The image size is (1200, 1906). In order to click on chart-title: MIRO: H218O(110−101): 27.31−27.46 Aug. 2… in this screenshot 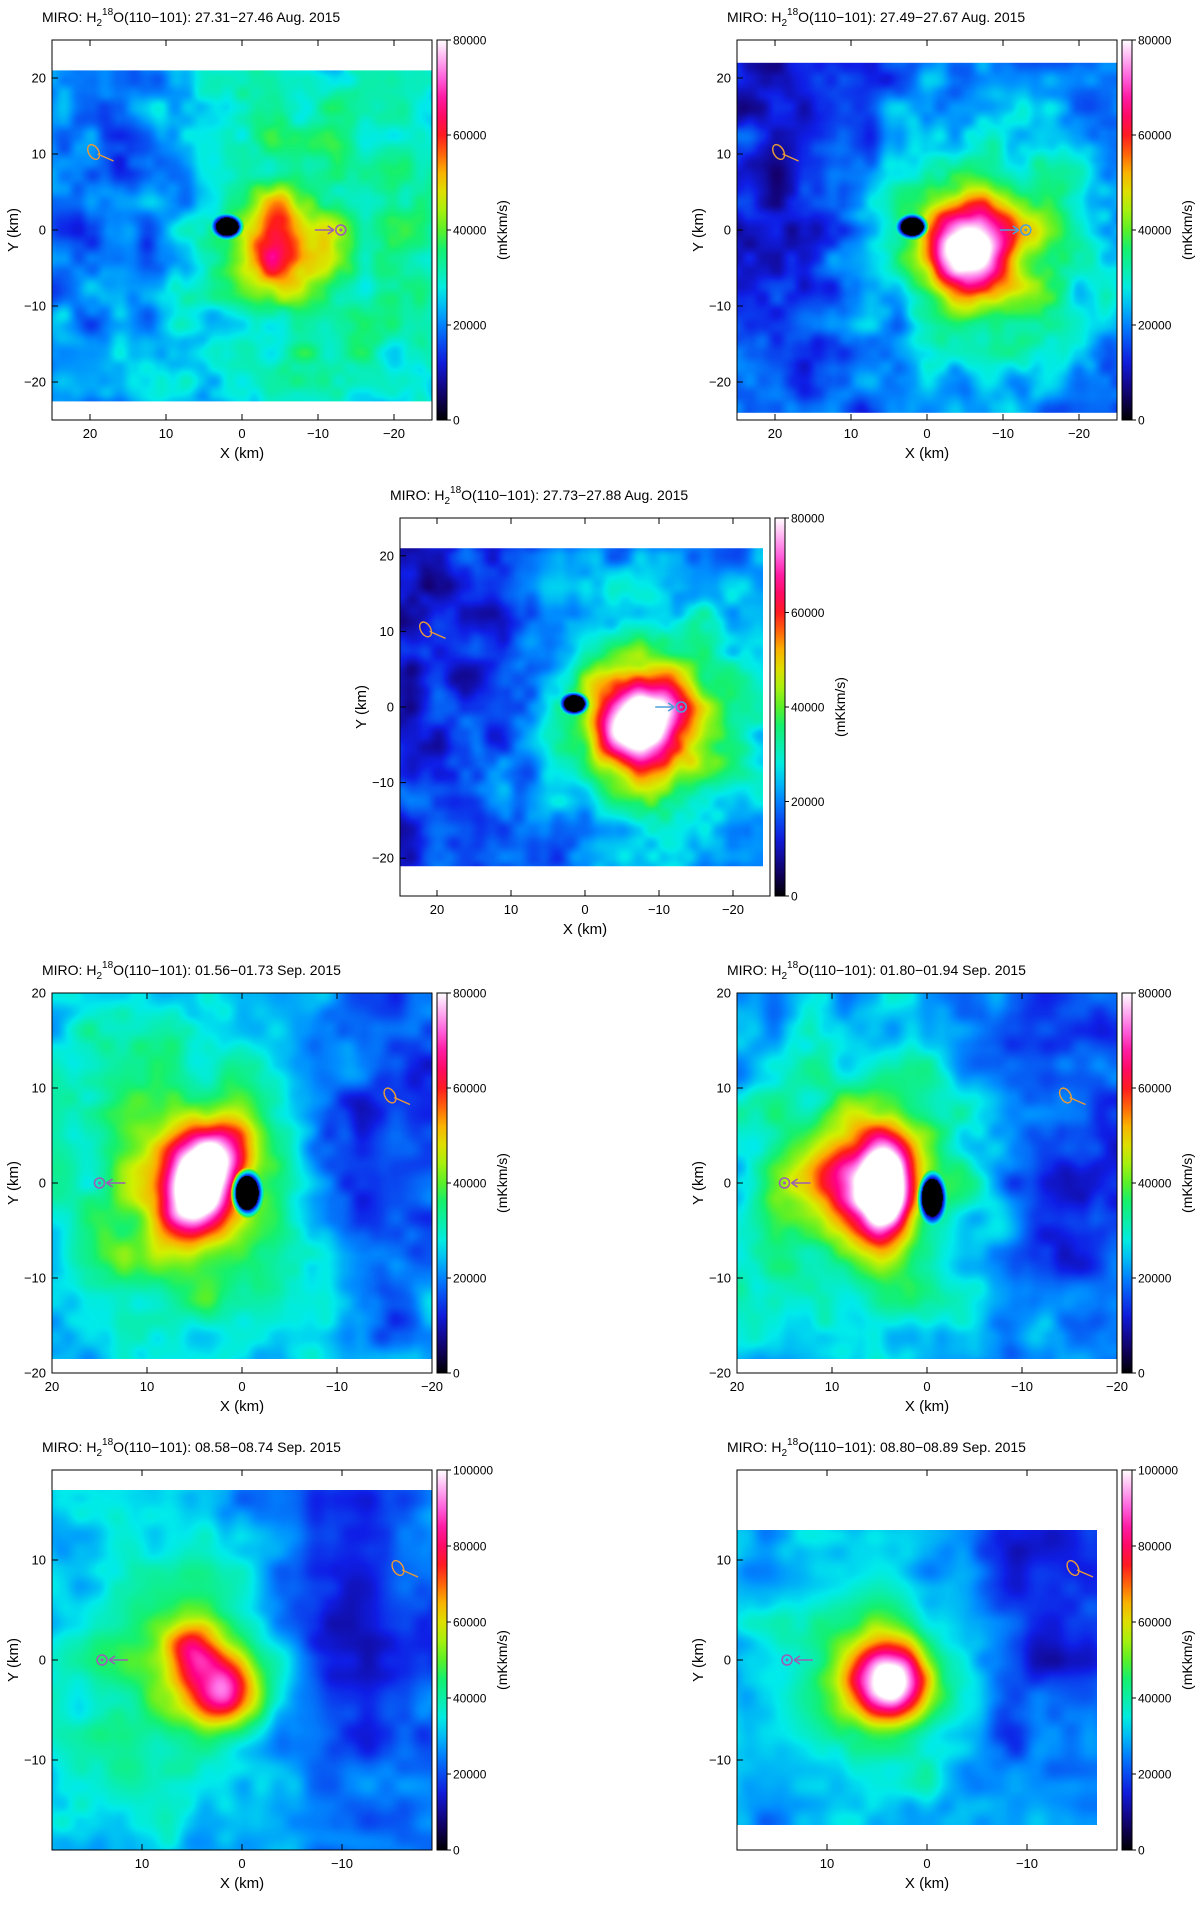, I will do `click(191, 18)`.